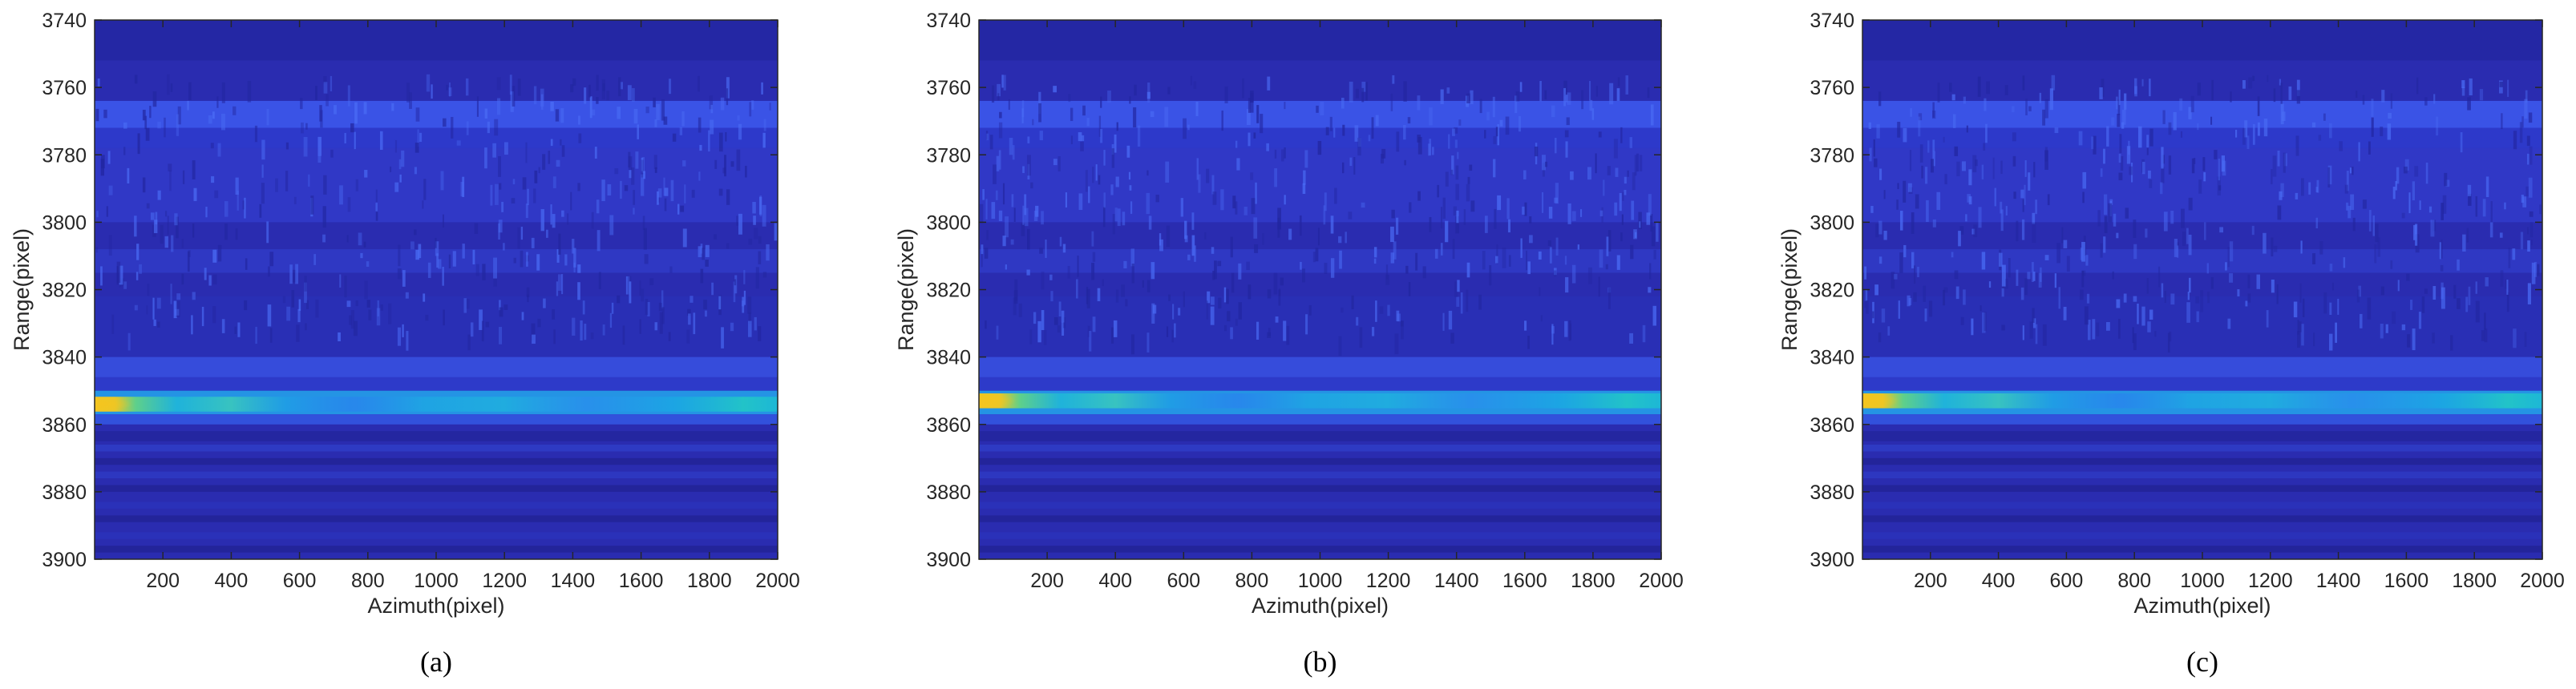 This screenshot has height=689, width=2576. I want to click on peak-hotspot, so click(1881, 401).